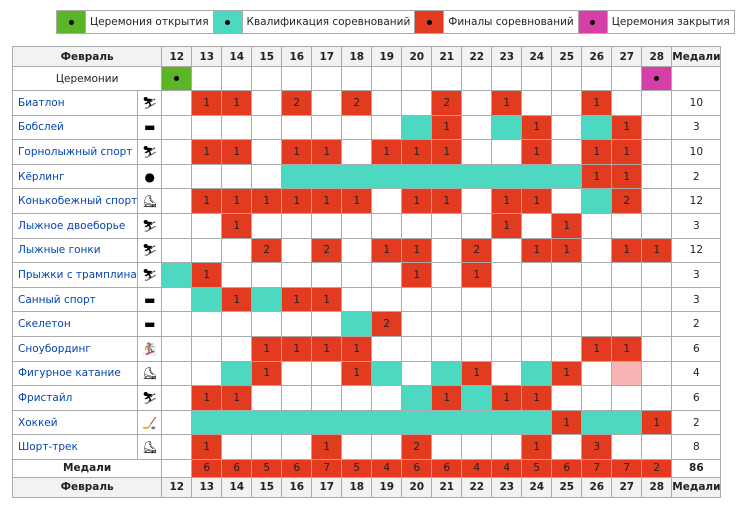 The image size is (737, 524). I want to click on sport-link: Фигурное катание, so click(75, 373).